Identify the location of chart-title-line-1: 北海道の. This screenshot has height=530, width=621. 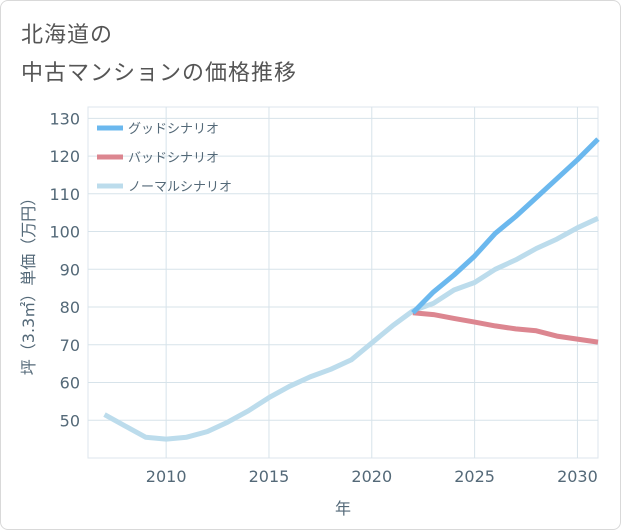
(67, 35).